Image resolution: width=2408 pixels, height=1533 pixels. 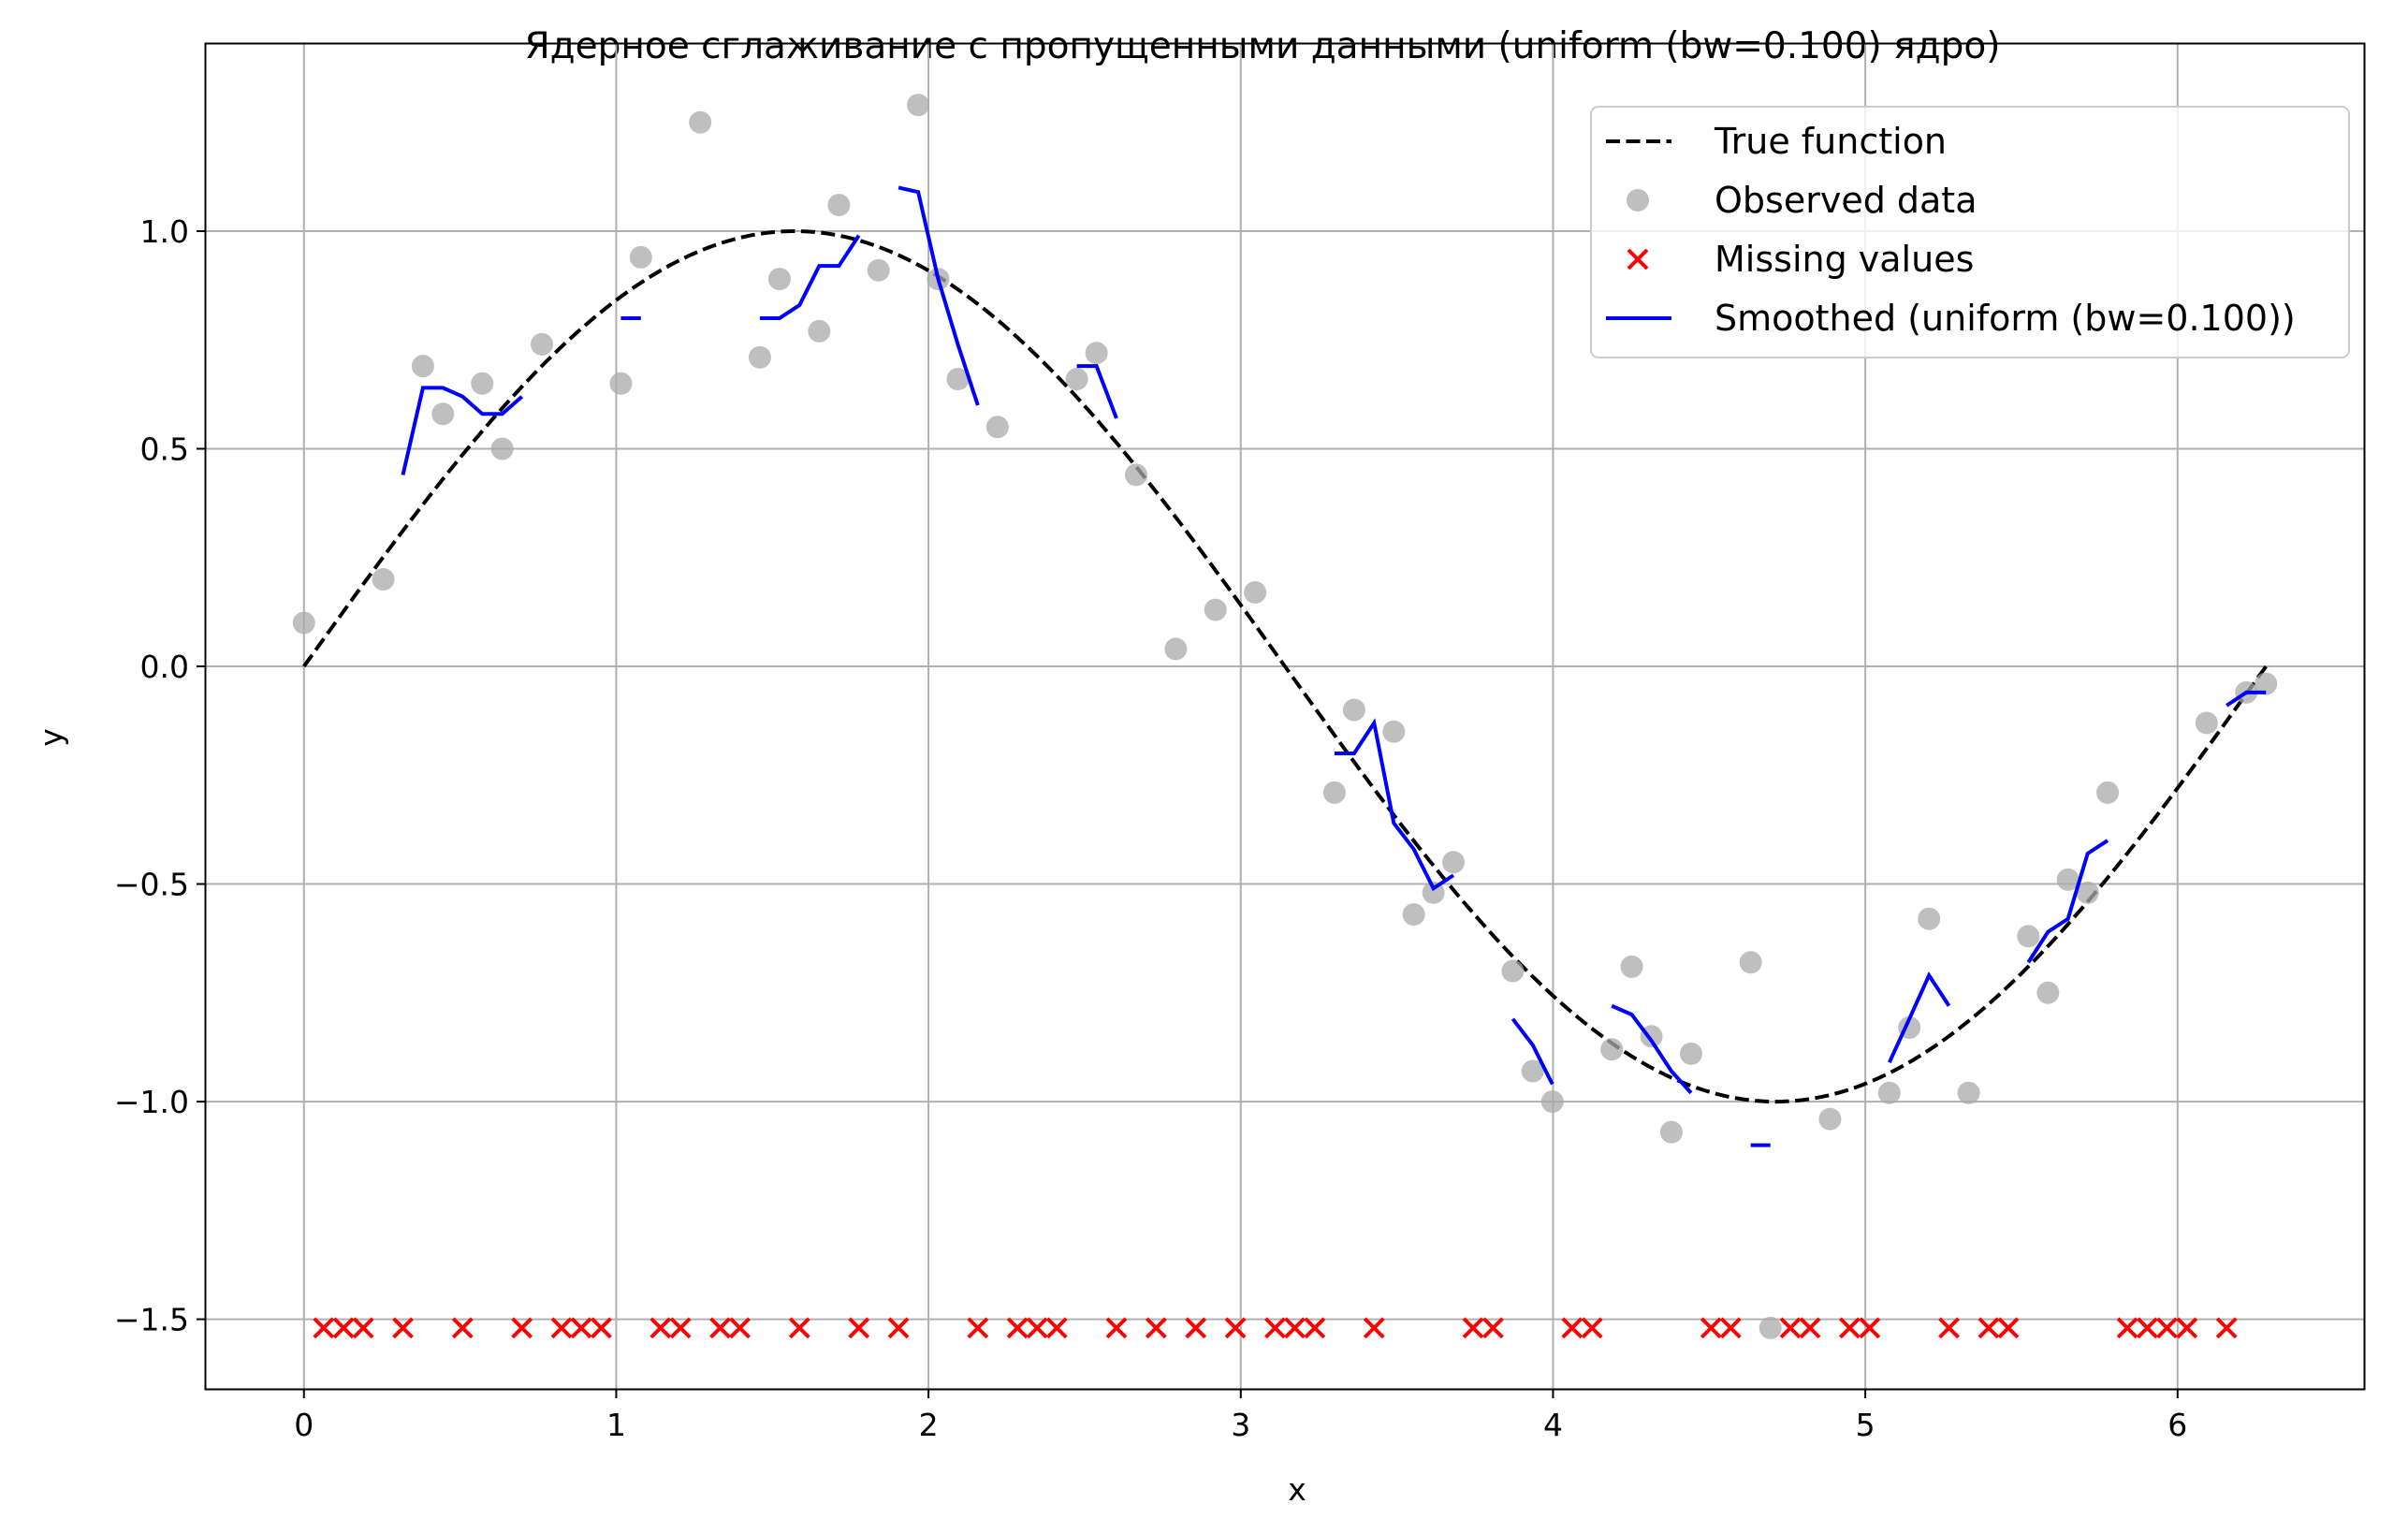 What do you see at coordinates (151, 1320) in the screenshot?
I see `y-tick-label: −1.5` at bounding box center [151, 1320].